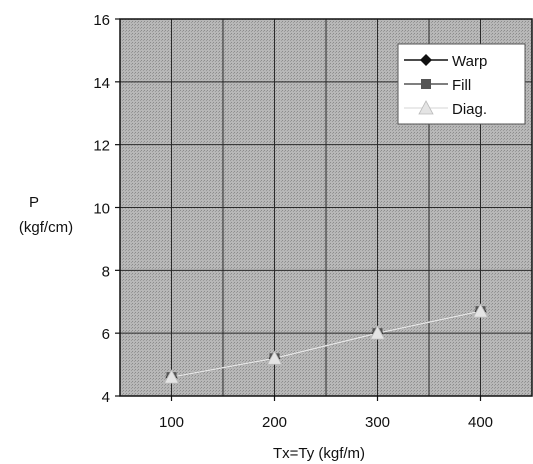 The height and width of the screenshot is (464, 533). I want to click on y-axis-title-line2: (kgf/cm), so click(46, 227).